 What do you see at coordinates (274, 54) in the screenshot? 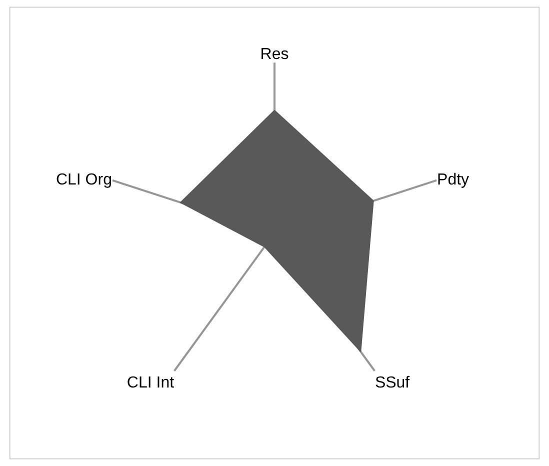
I see `spoke-label: Res` at bounding box center [274, 54].